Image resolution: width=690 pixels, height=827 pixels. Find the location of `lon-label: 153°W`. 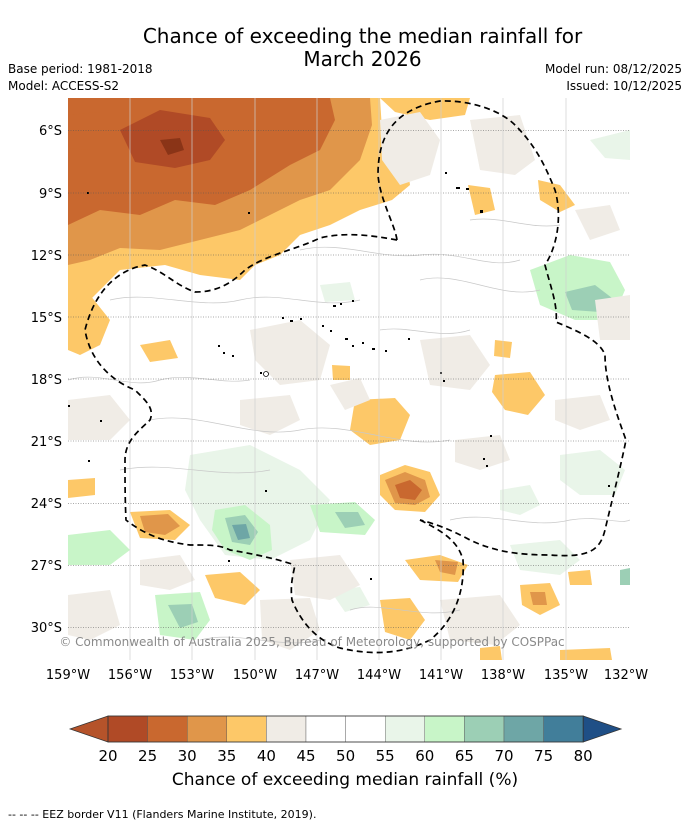

lon-label: 153°W is located at coordinates (192, 675).